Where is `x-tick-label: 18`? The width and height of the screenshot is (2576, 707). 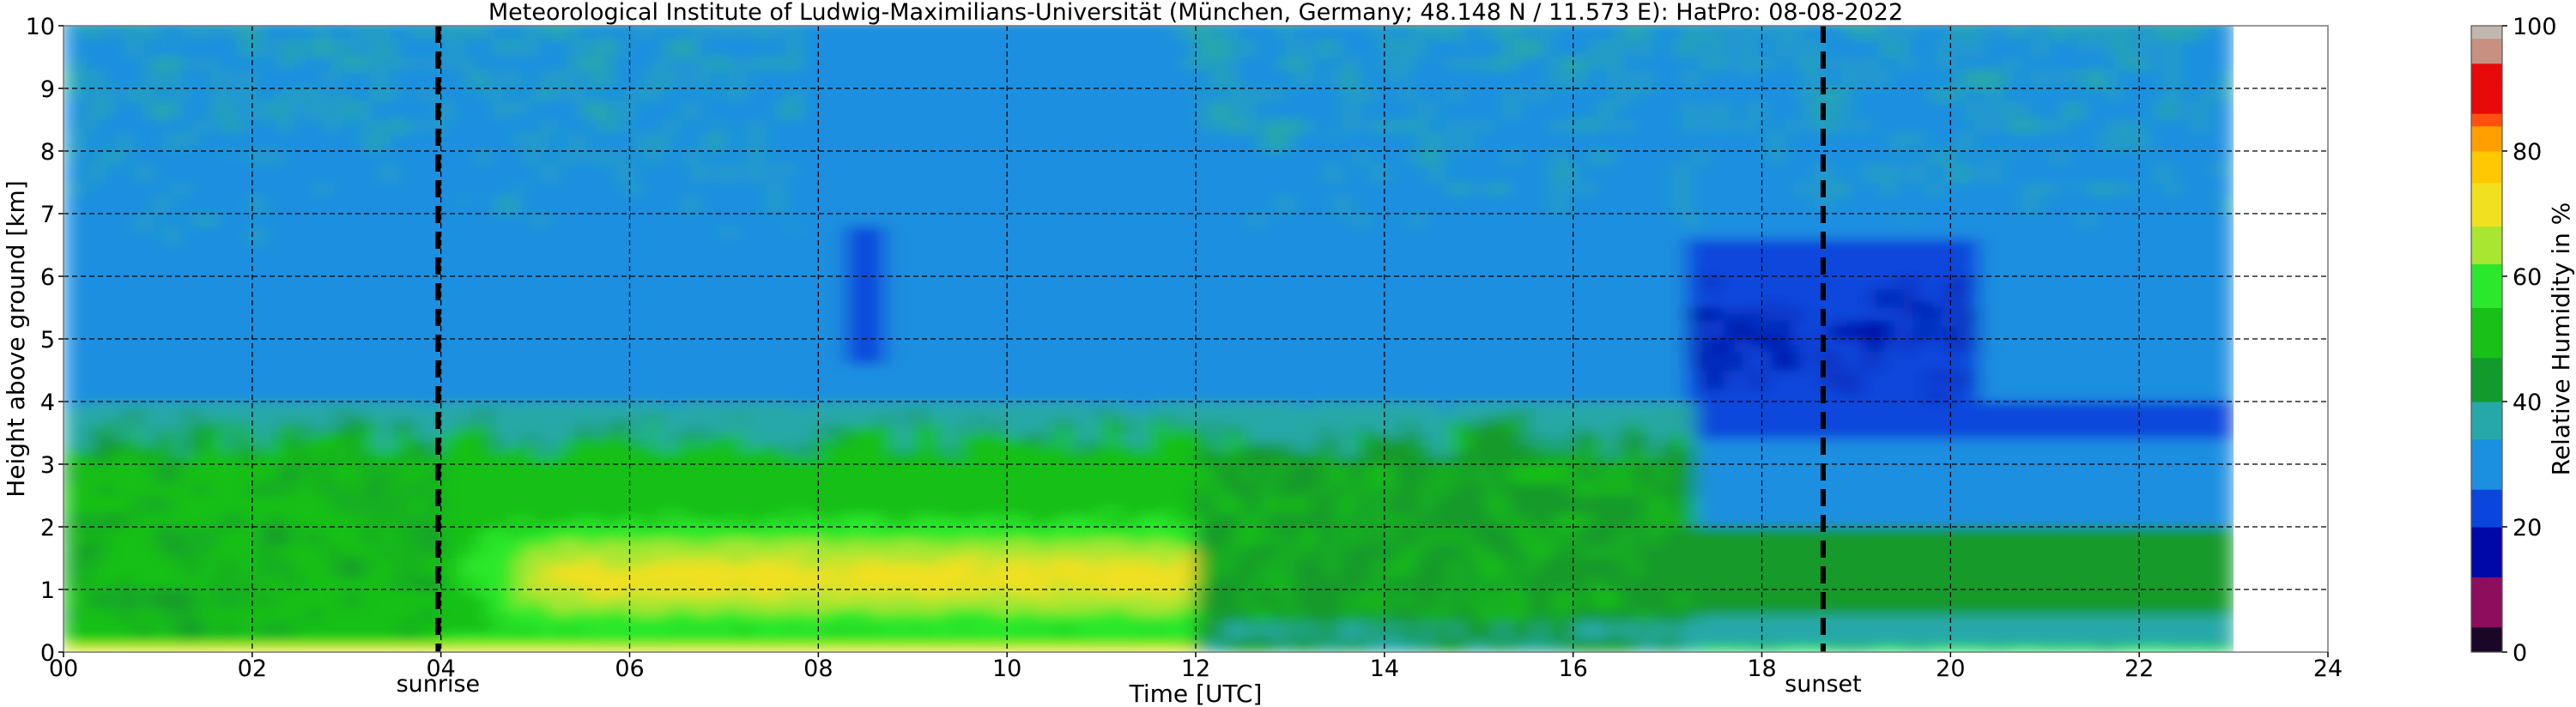 x-tick-label: 18 is located at coordinates (1761, 669).